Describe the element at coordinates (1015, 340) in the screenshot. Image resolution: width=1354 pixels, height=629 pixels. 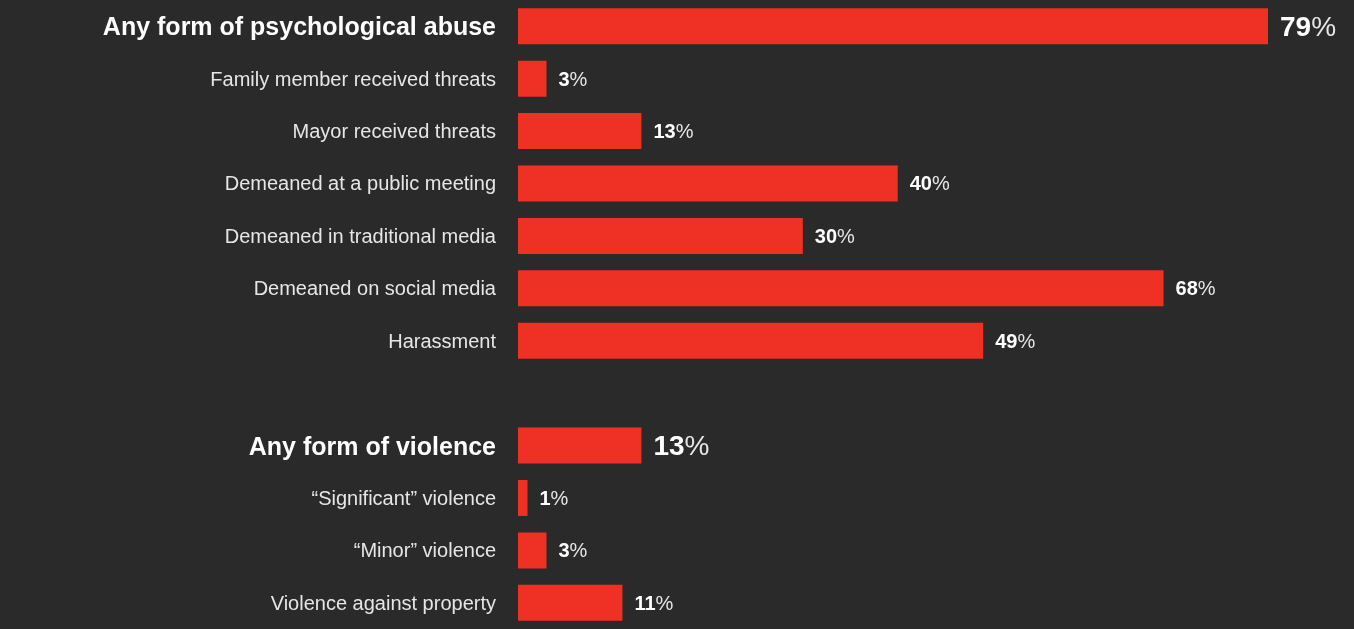
I see `data-label: 49%` at that location.